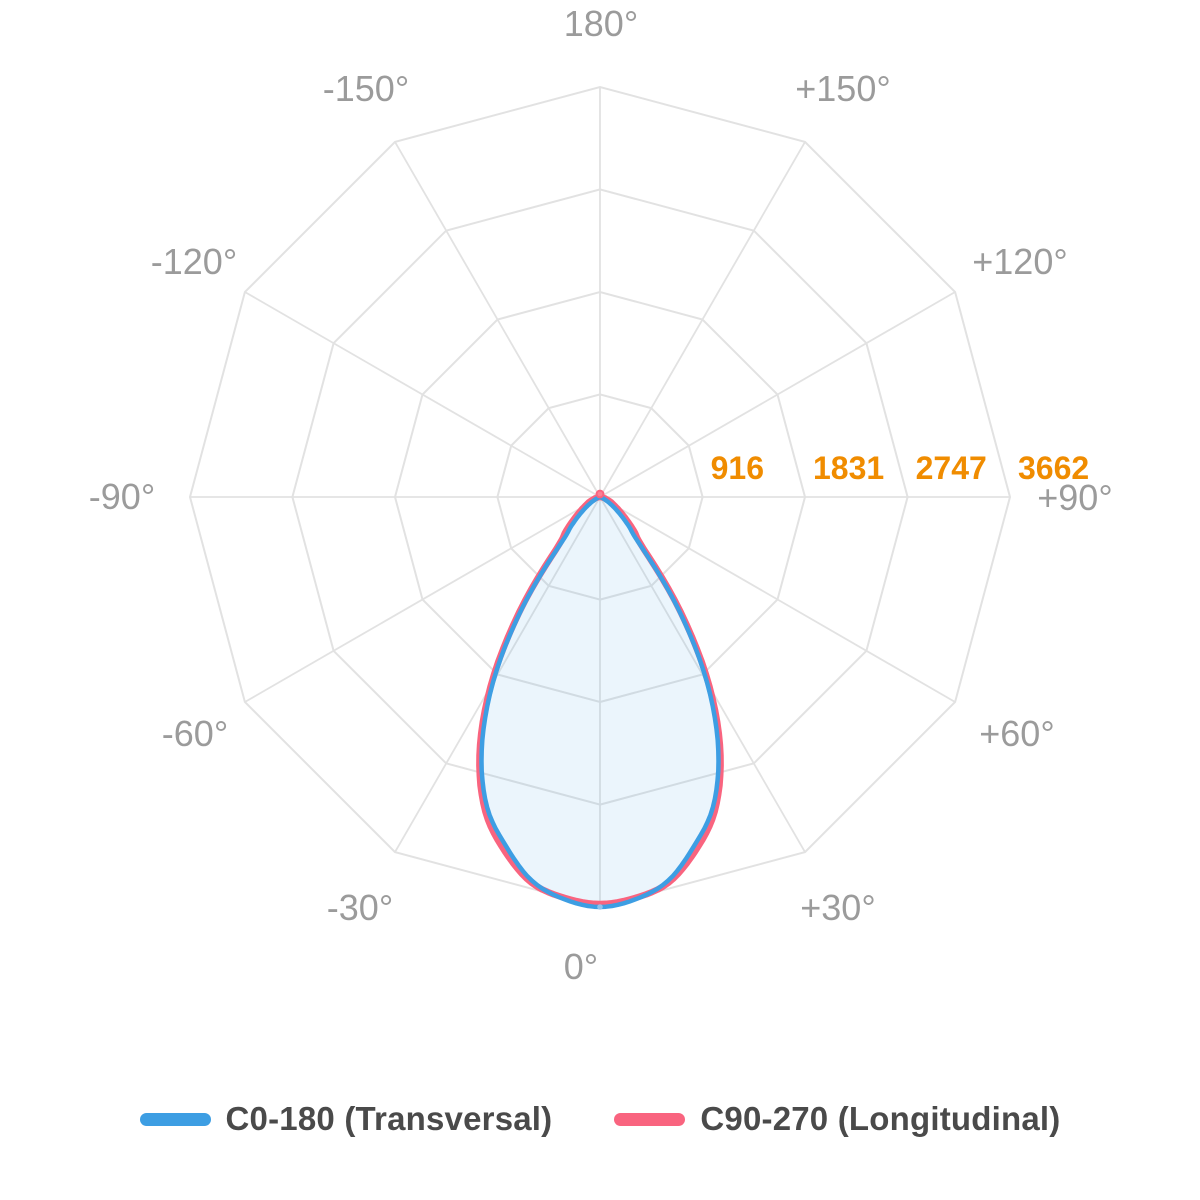 This screenshot has width=1200, height=1200. I want to click on legend-label-c0-180: C0-180 (Transversal), so click(389, 1118).